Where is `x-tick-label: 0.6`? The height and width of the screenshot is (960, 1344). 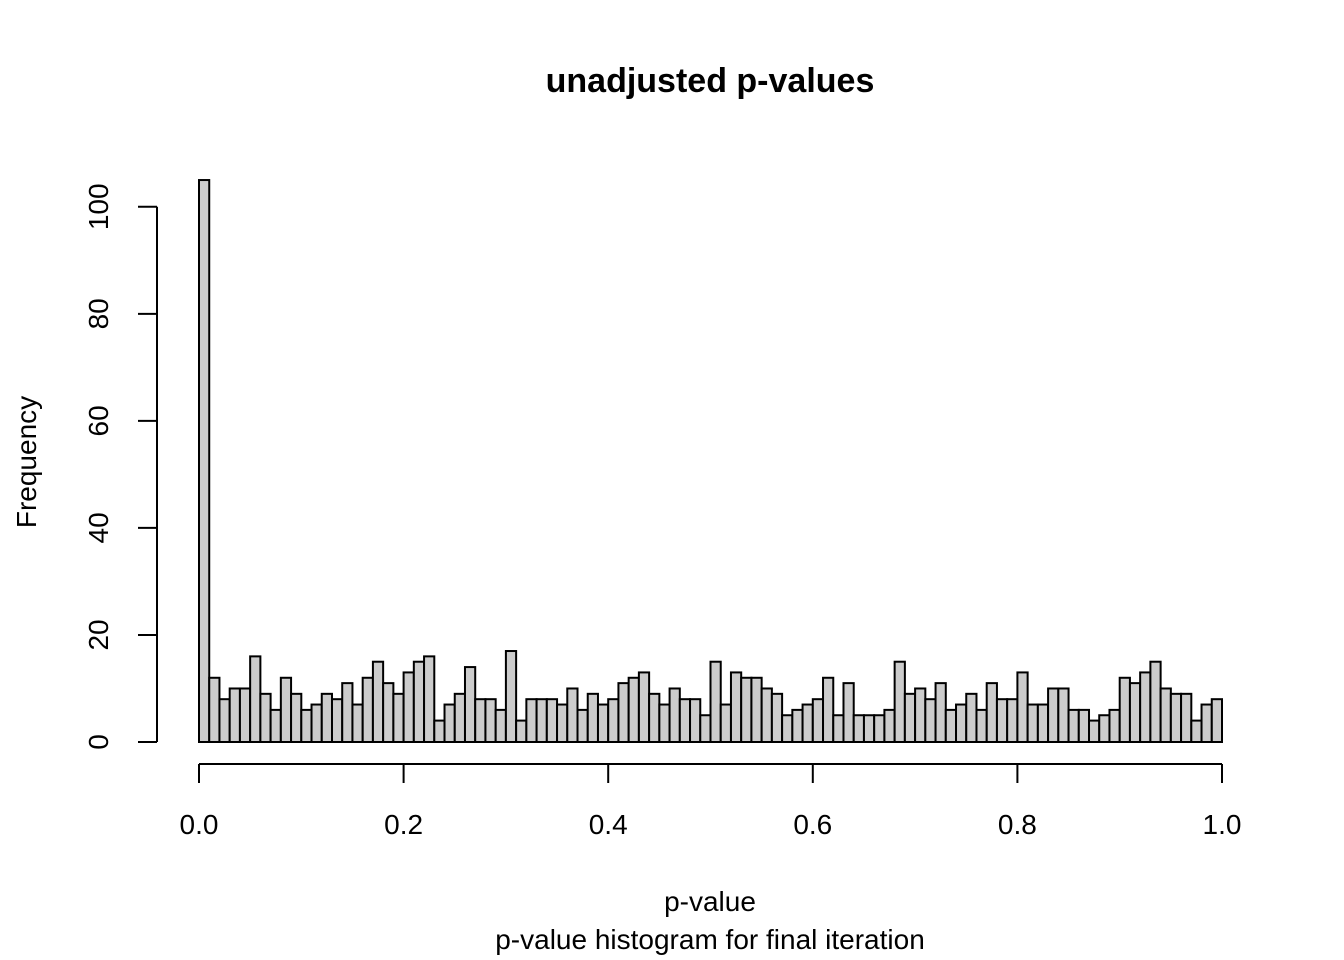
x-tick-label: 0.6 is located at coordinates (812, 824).